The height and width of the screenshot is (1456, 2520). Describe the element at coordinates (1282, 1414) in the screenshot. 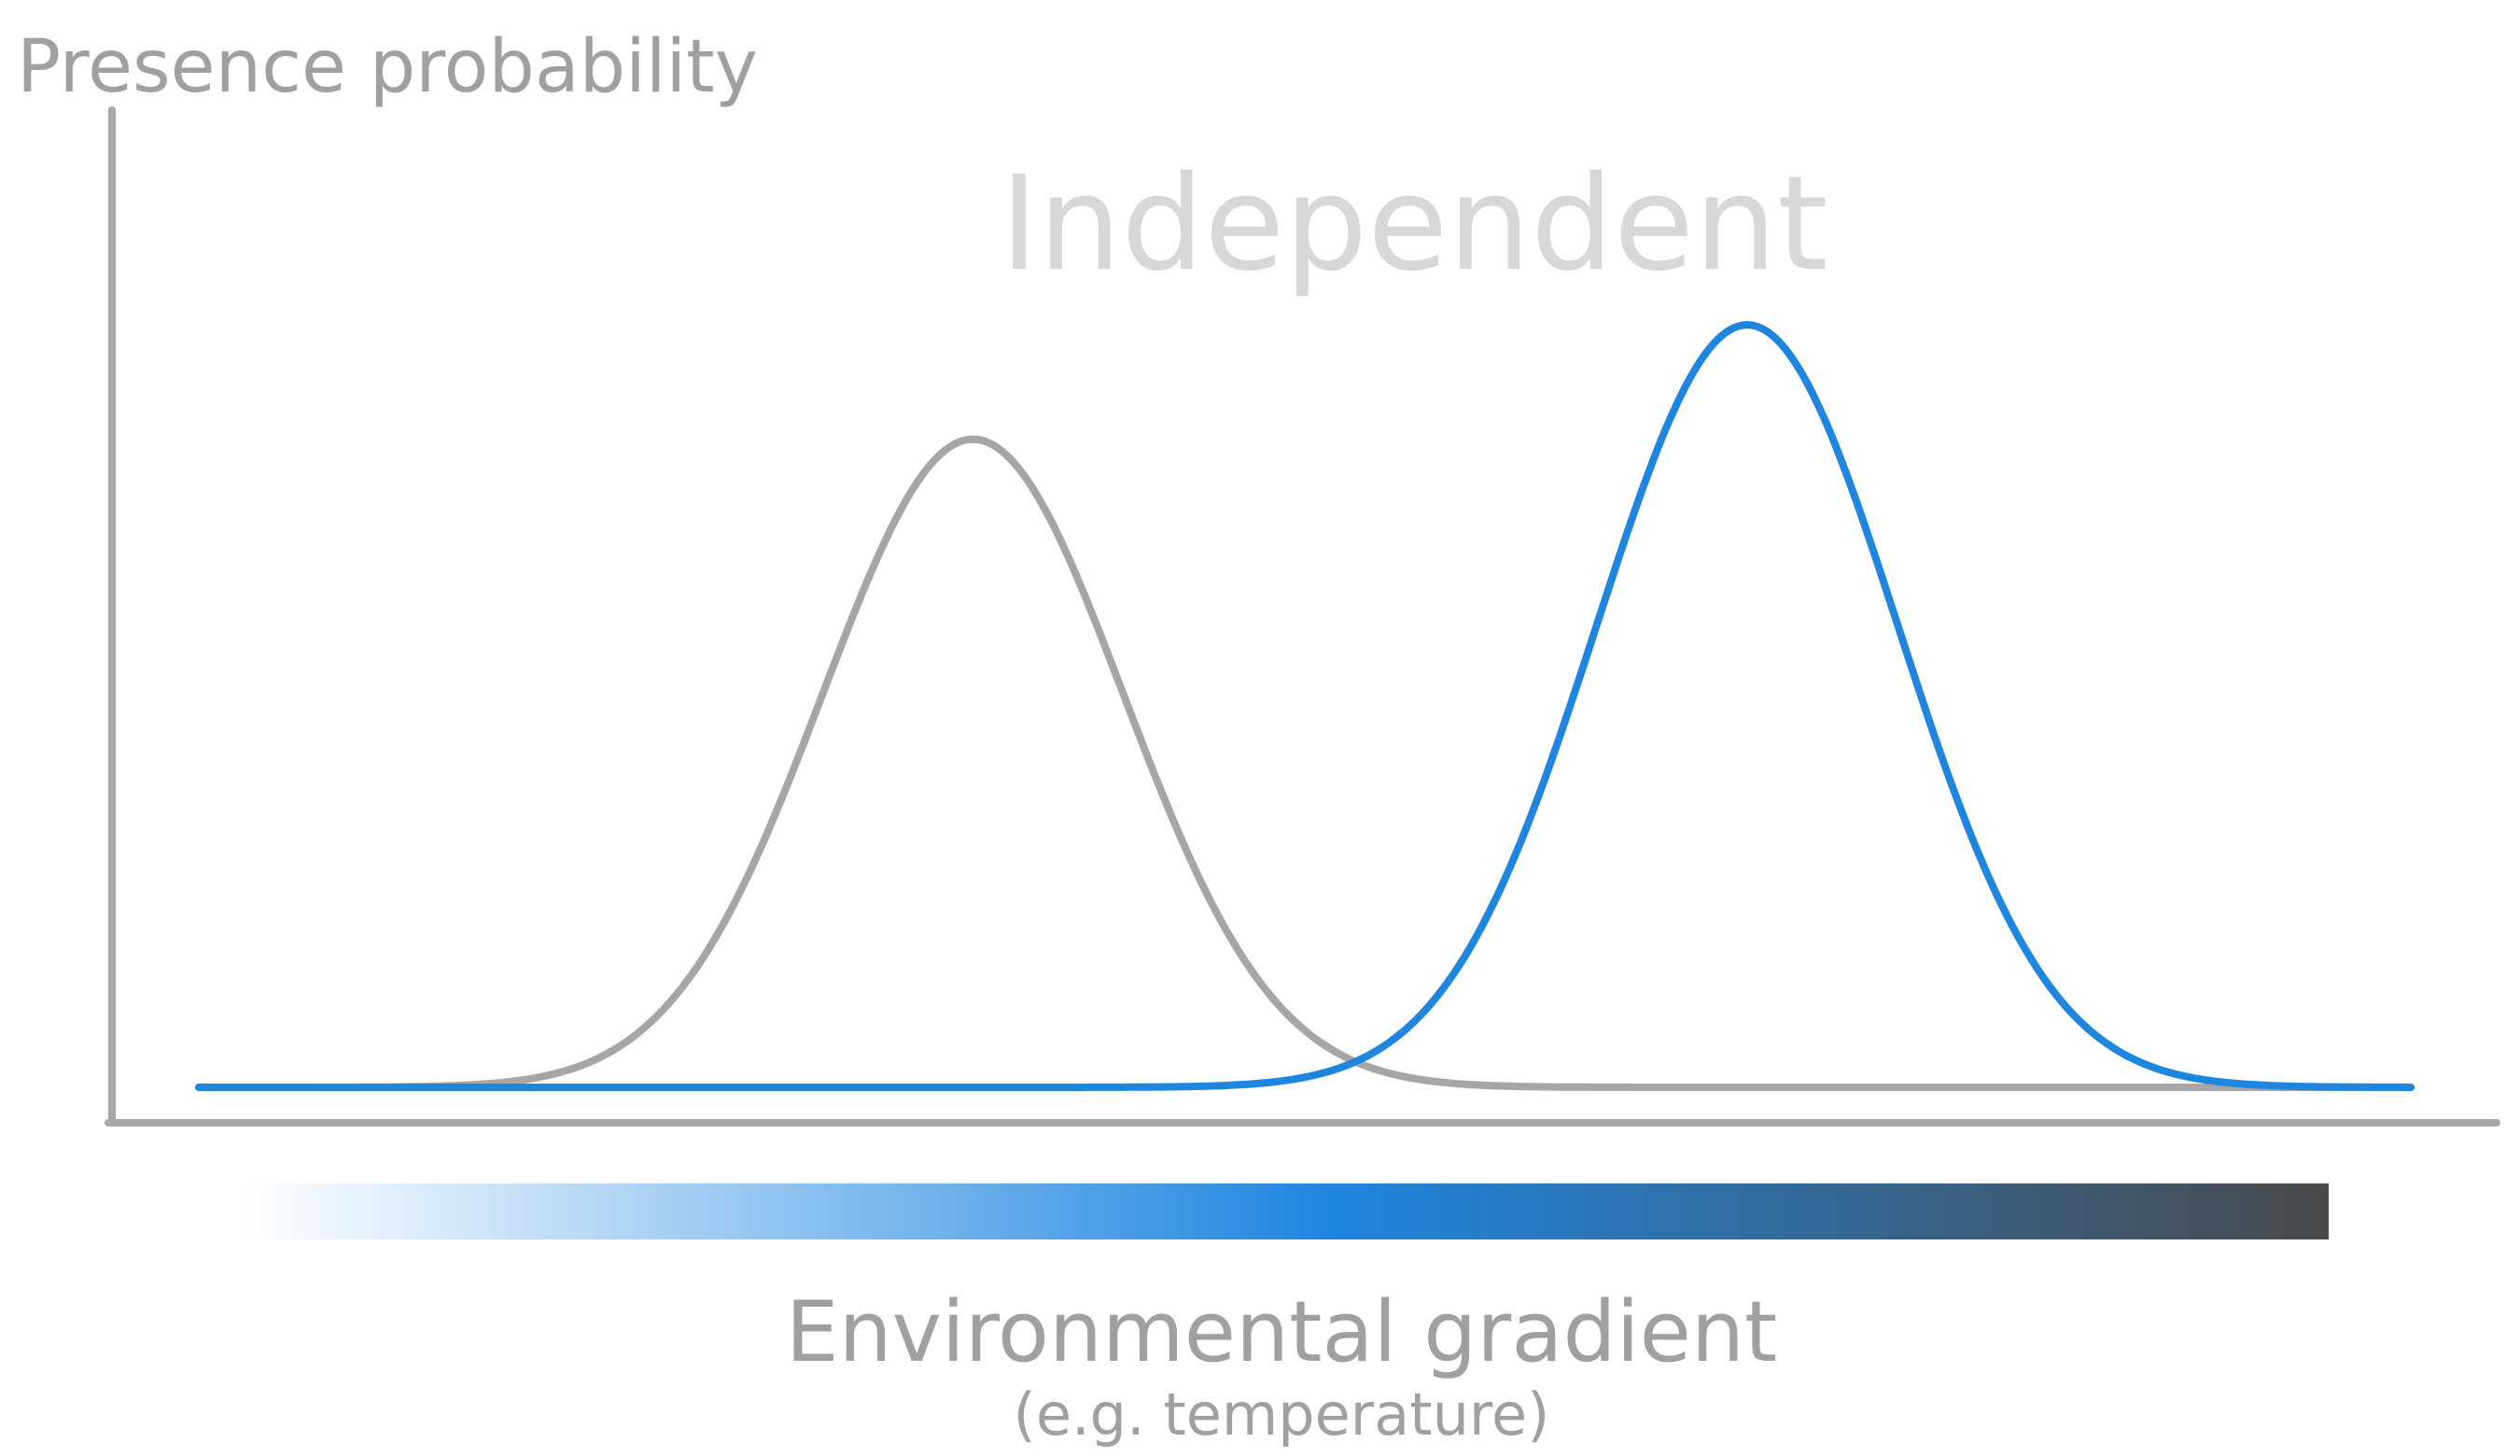

I see `x-axis-sublabel: (e.g. temperature)` at that location.